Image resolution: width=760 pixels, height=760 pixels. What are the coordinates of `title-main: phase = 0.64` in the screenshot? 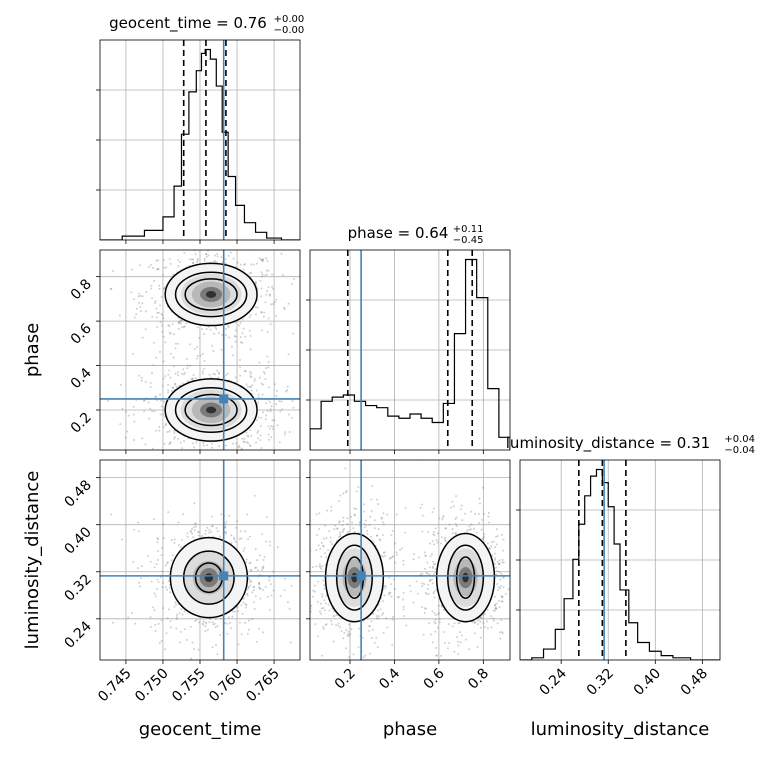 It's located at (398, 233).